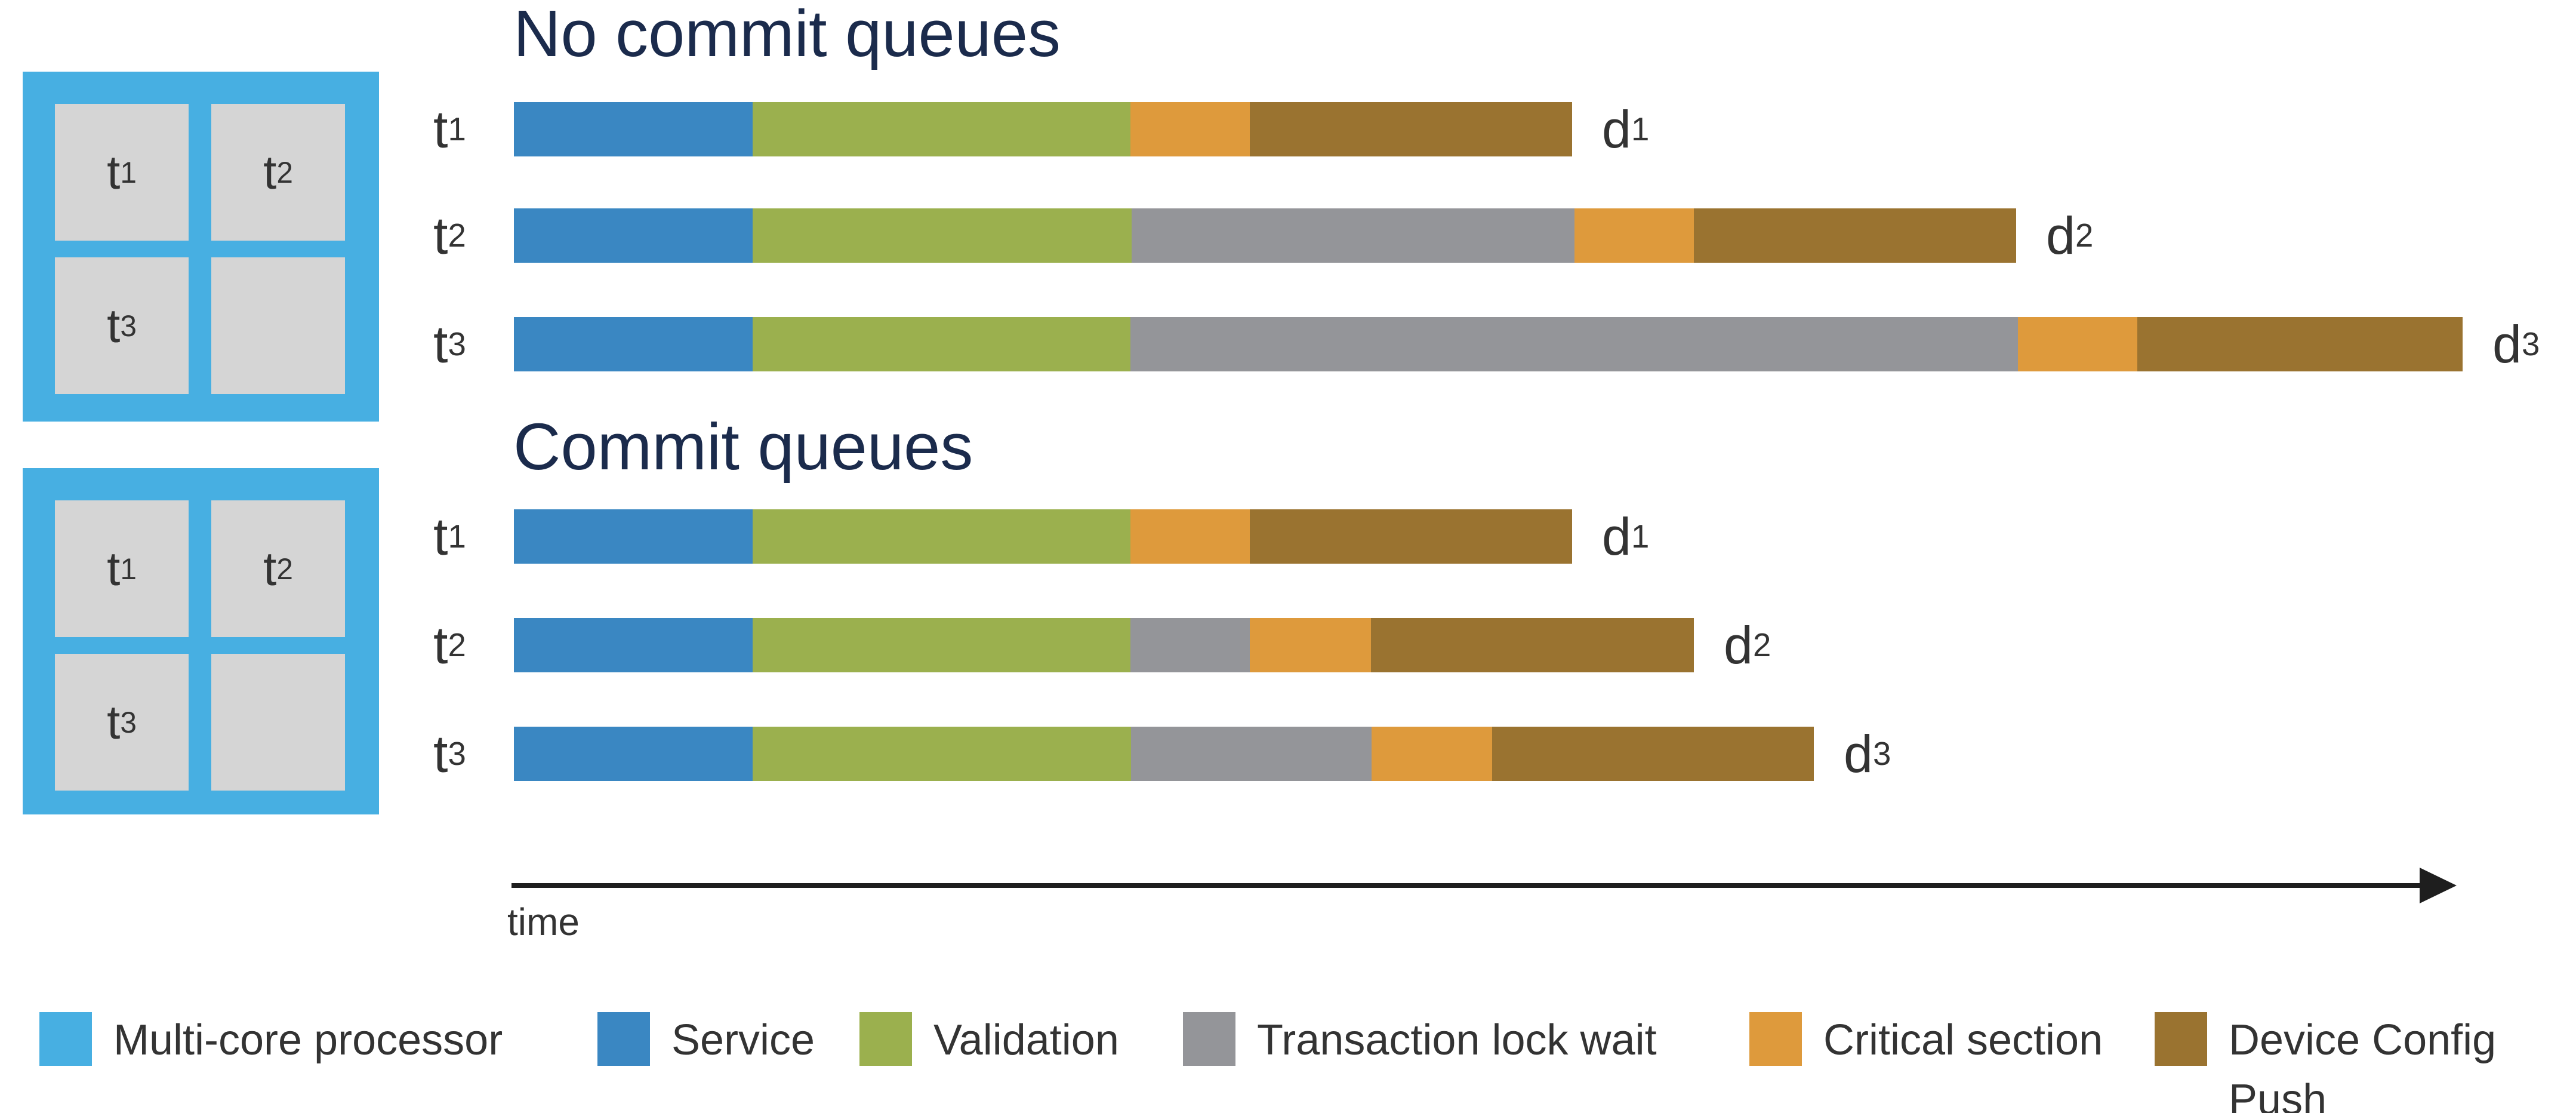  Describe the element at coordinates (1775, 1039) in the screenshot. I see `legend-swatch-critical` at that location.